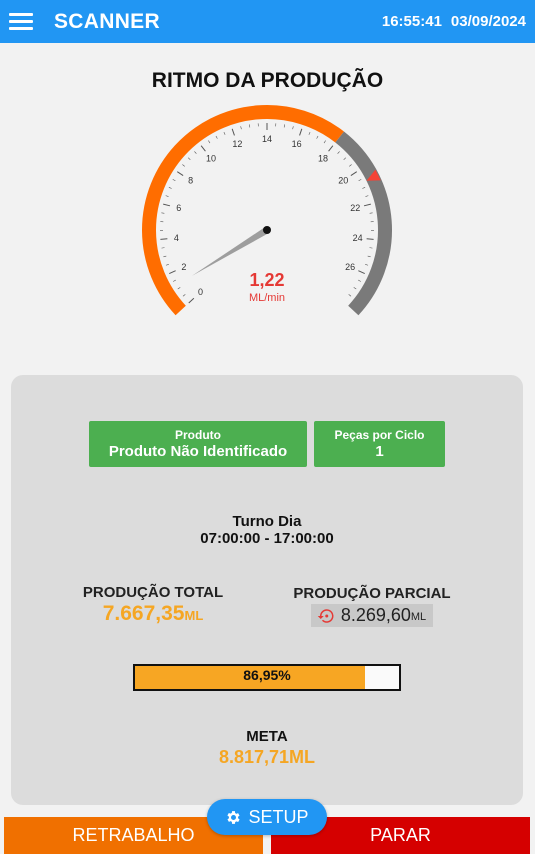 The width and height of the screenshot is (535, 854). What do you see at coordinates (379, 451) in the screenshot?
I see `pieces-per-cycle-value: 1` at bounding box center [379, 451].